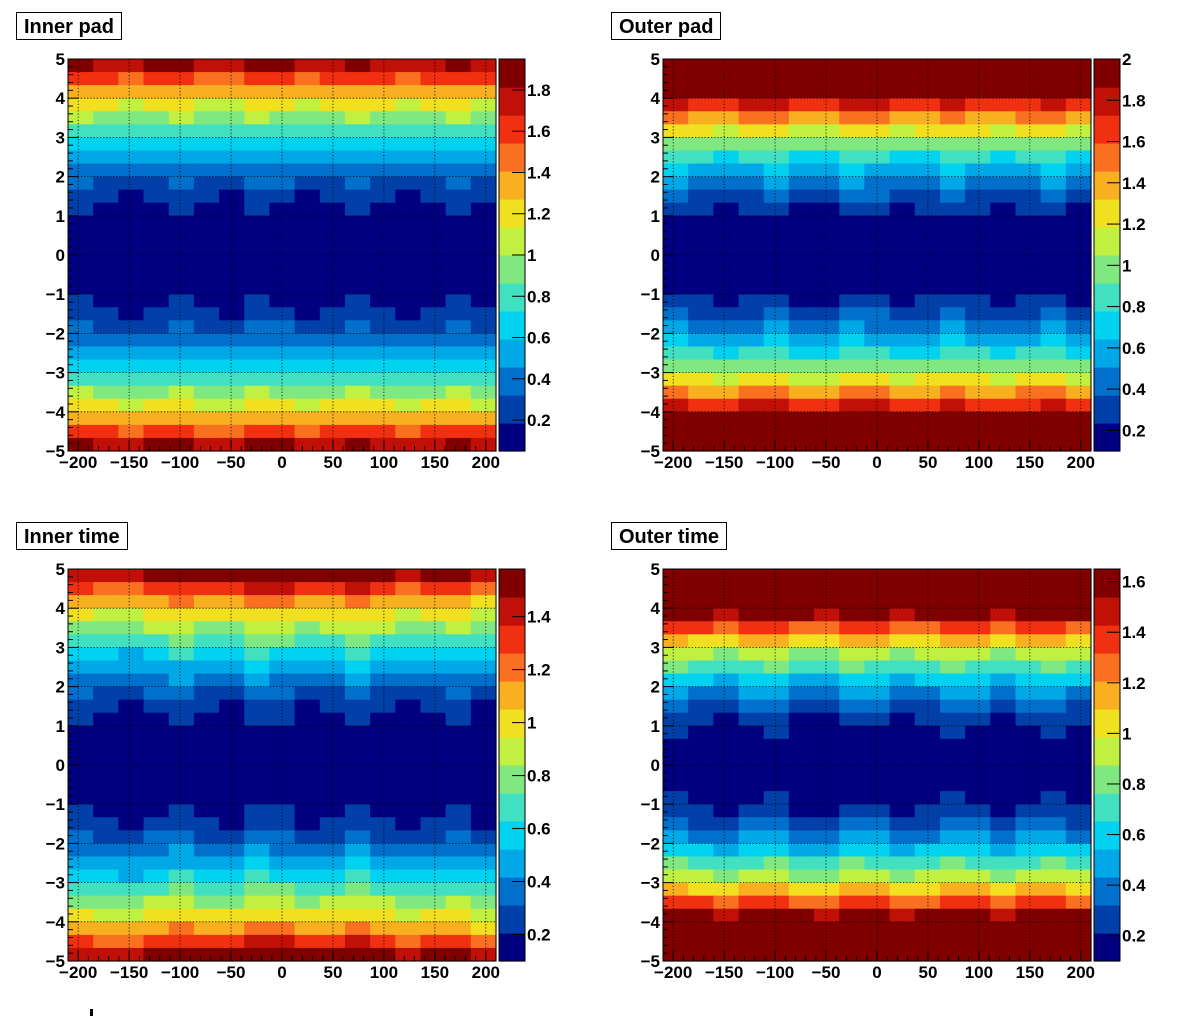 This screenshot has height=1021, width=1190. What do you see at coordinates (56, 412) in the screenshot?
I see `y-tick-label: −4` at bounding box center [56, 412].